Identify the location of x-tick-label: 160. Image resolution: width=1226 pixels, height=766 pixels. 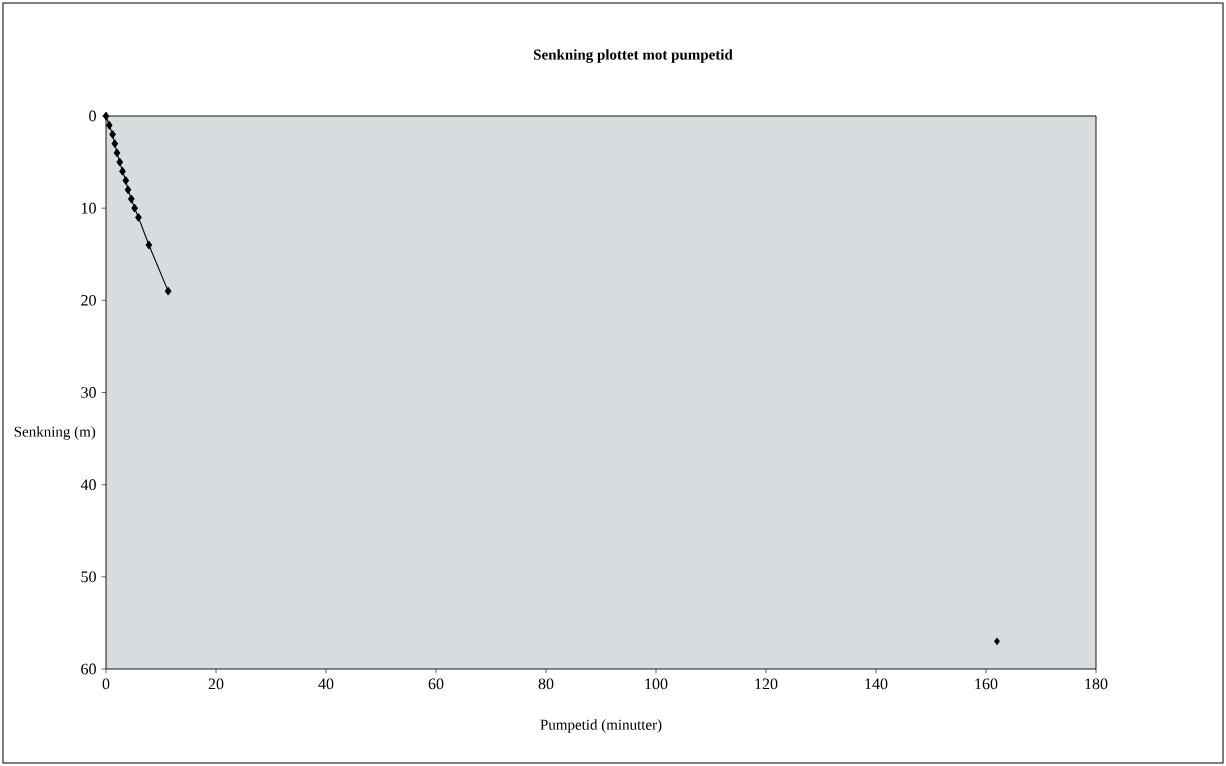
(986, 684).